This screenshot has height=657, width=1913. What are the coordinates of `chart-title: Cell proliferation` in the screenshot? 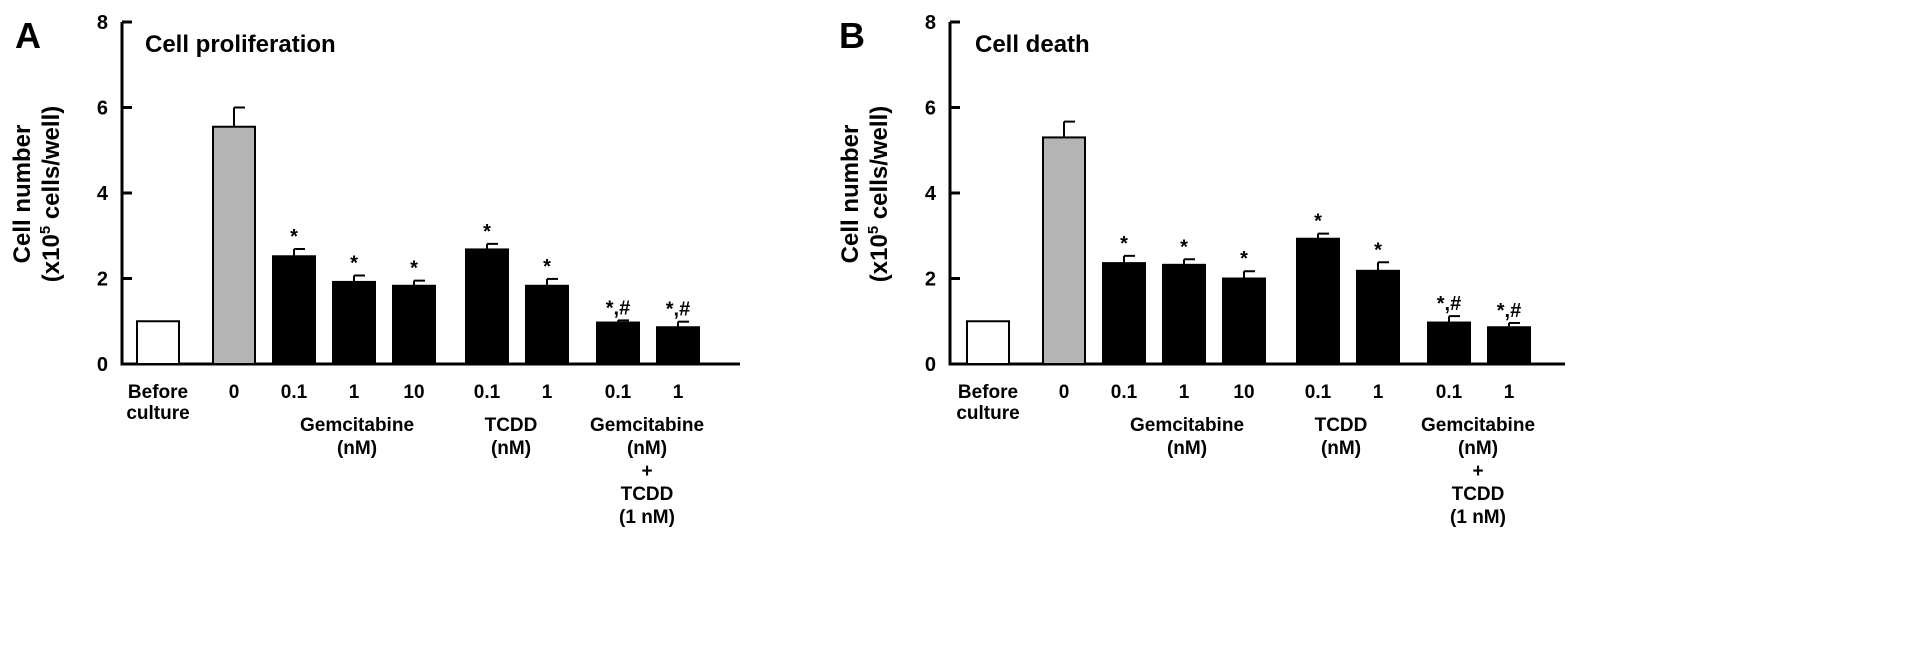 It's located at (240, 44).